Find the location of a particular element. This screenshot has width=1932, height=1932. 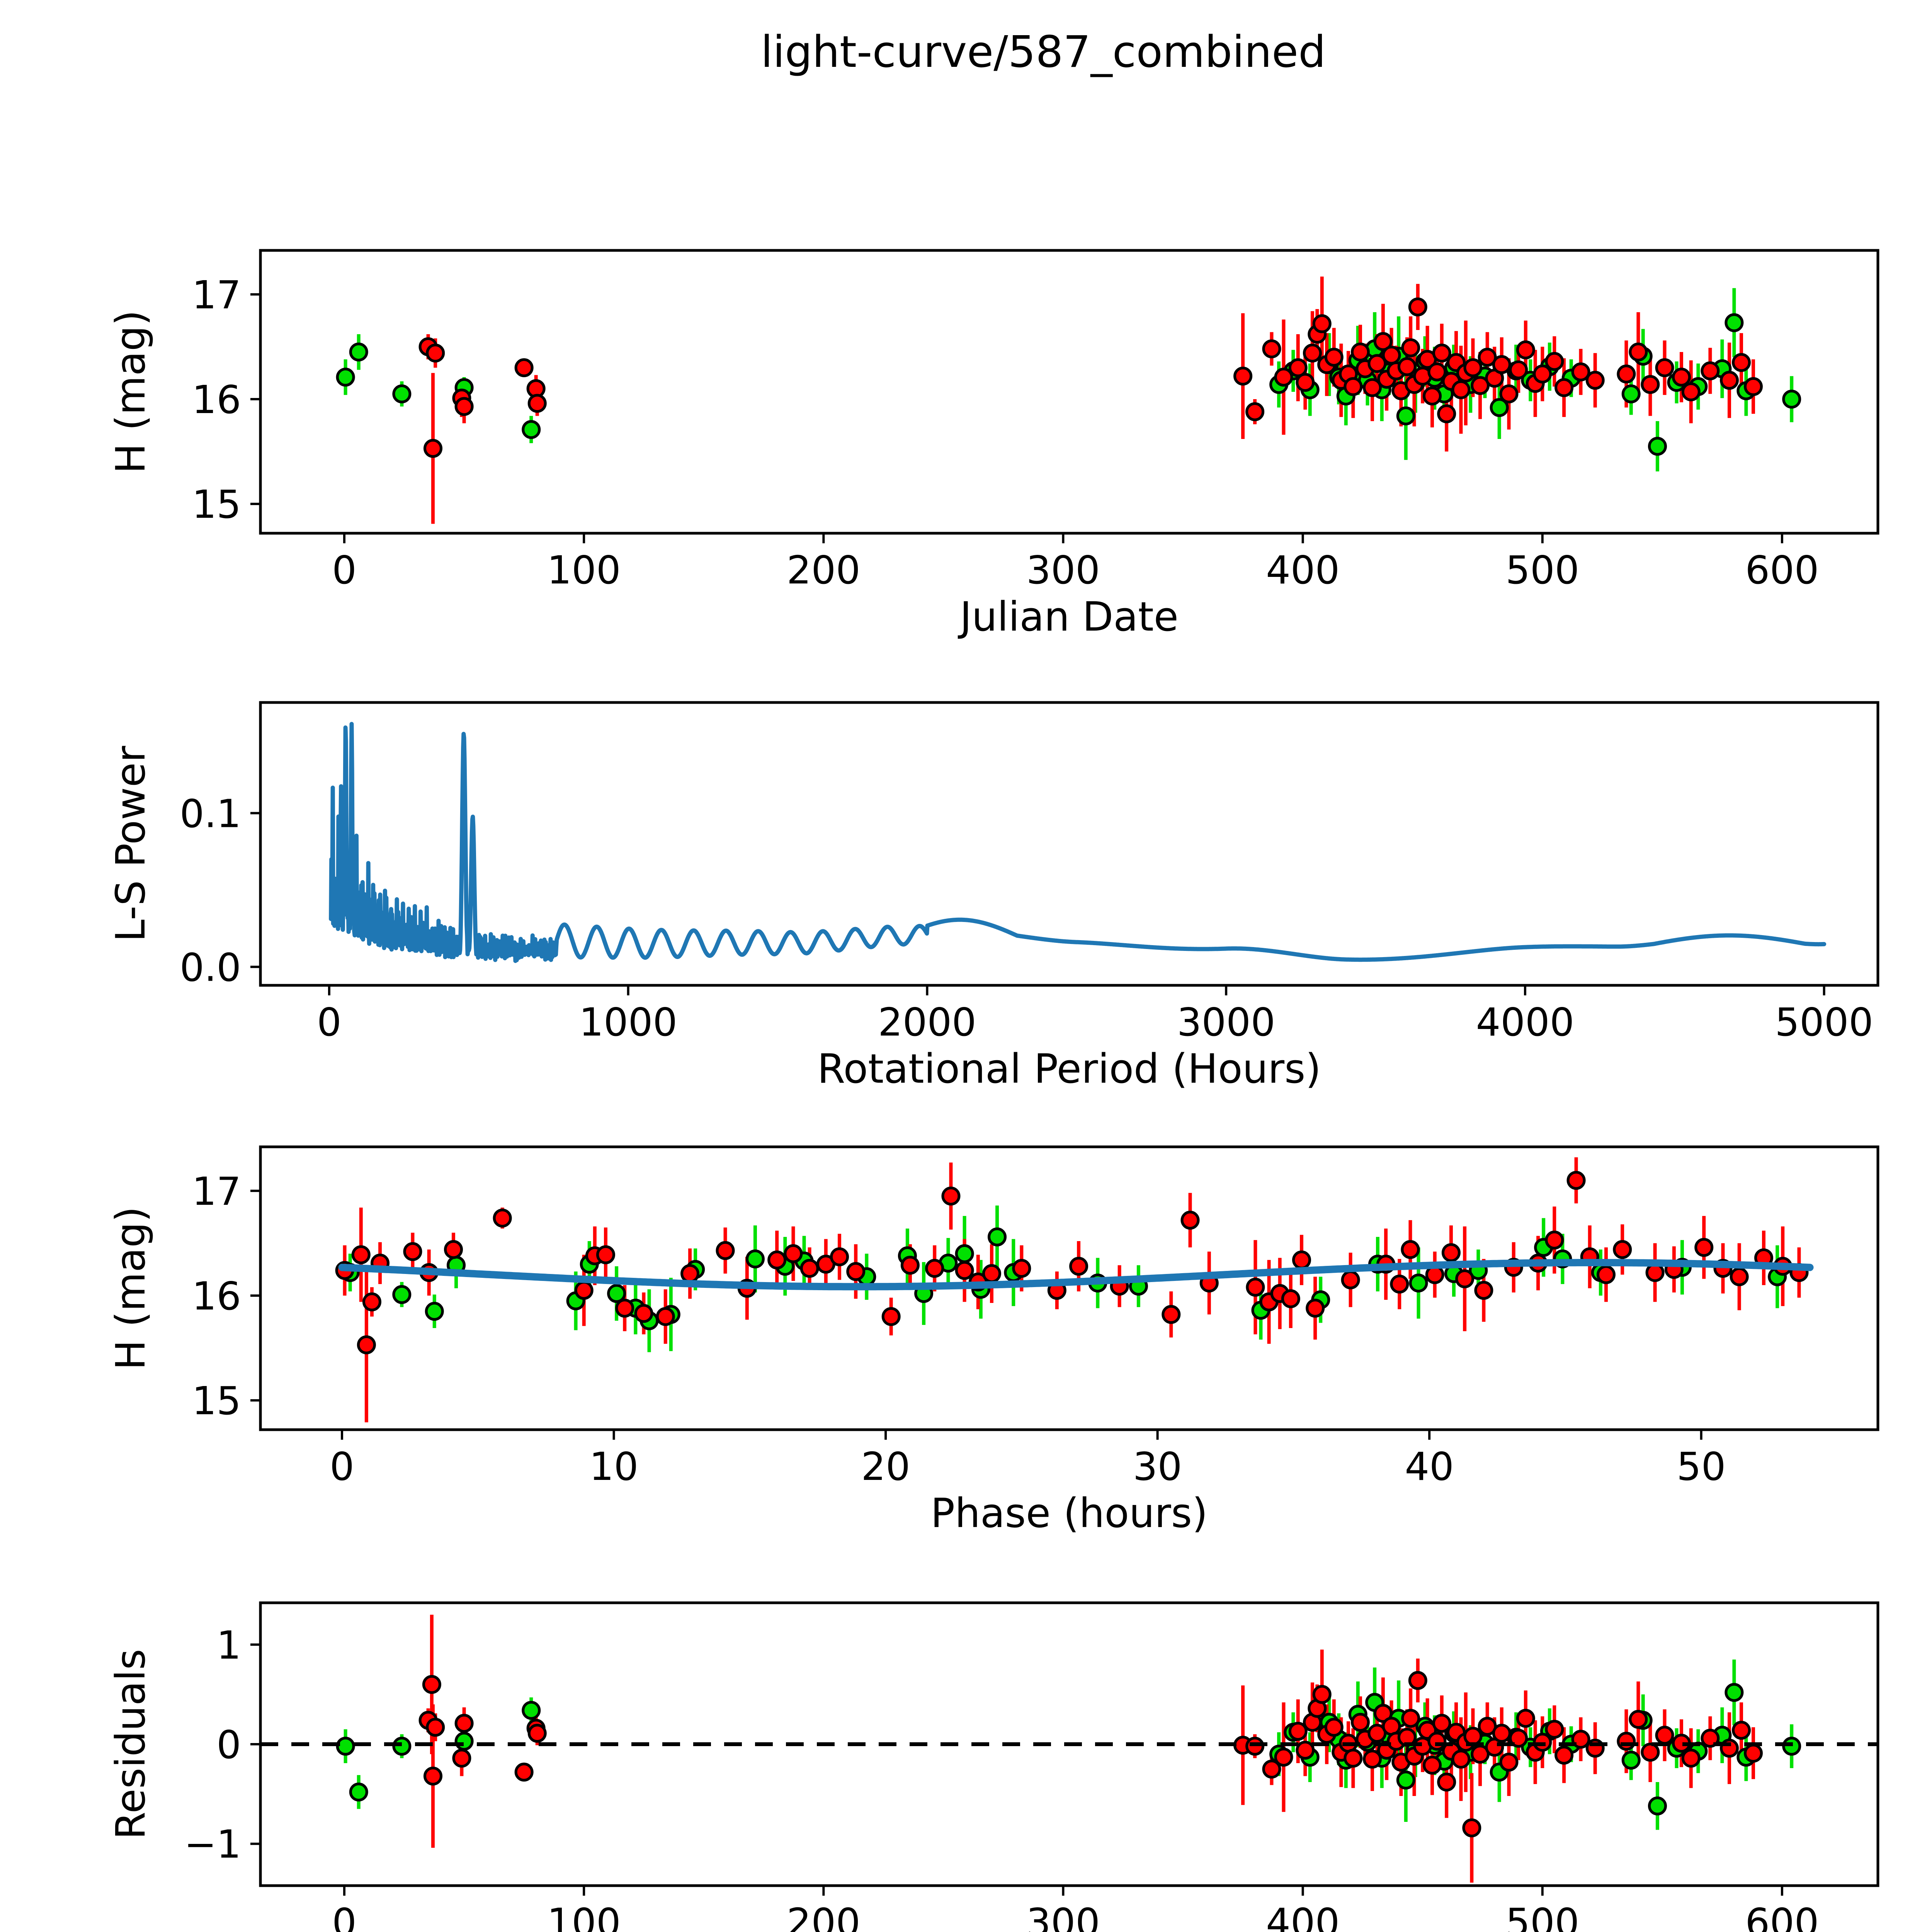

plot-frame is located at coordinates (1069, 392).